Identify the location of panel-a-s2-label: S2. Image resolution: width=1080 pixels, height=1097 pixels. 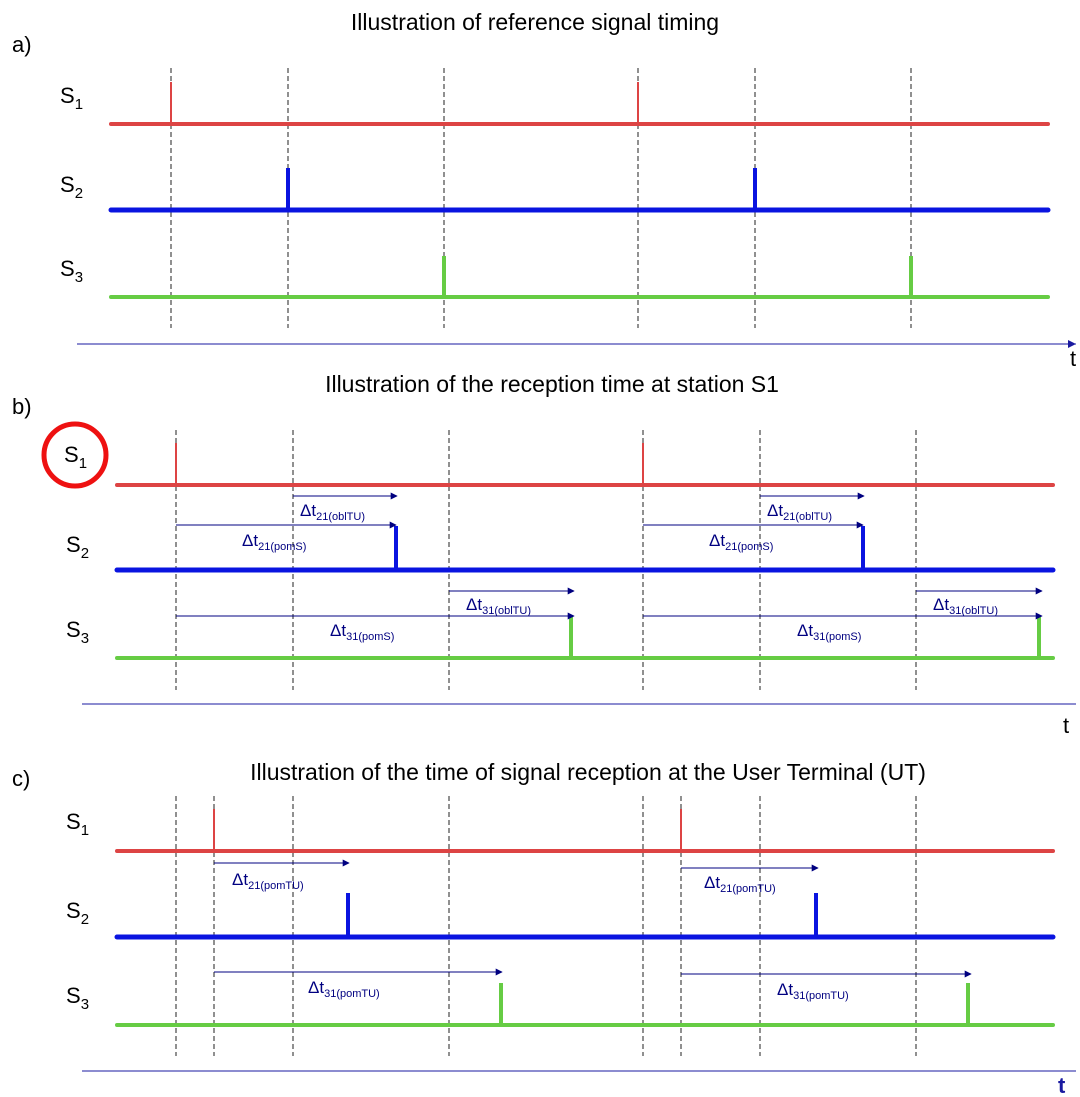
(71, 187).